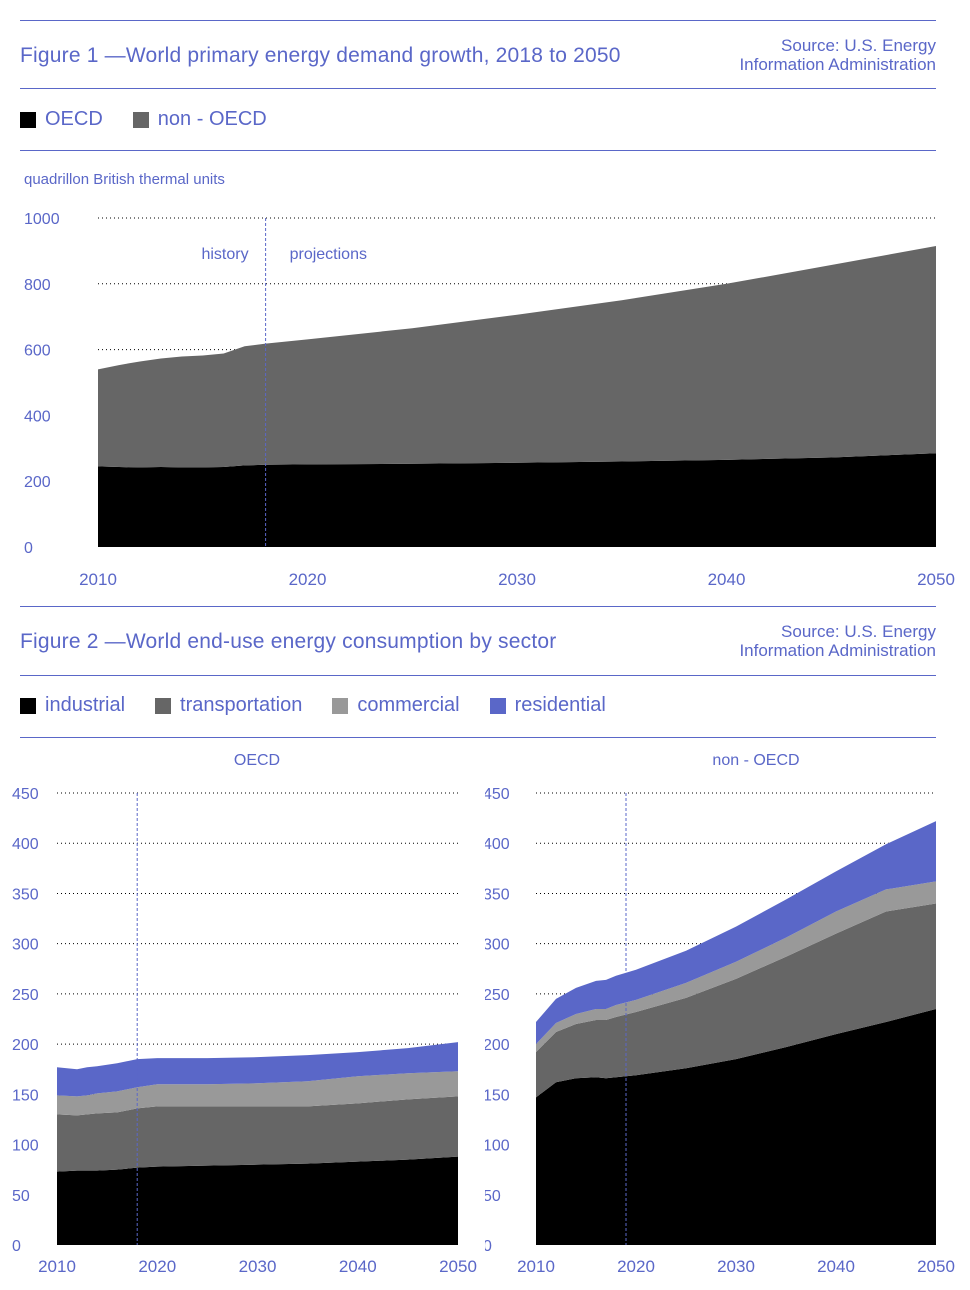 The height and width of the screenshot is (1290, 970). I want to click on figure2-legend-divider, so click(478, 737).